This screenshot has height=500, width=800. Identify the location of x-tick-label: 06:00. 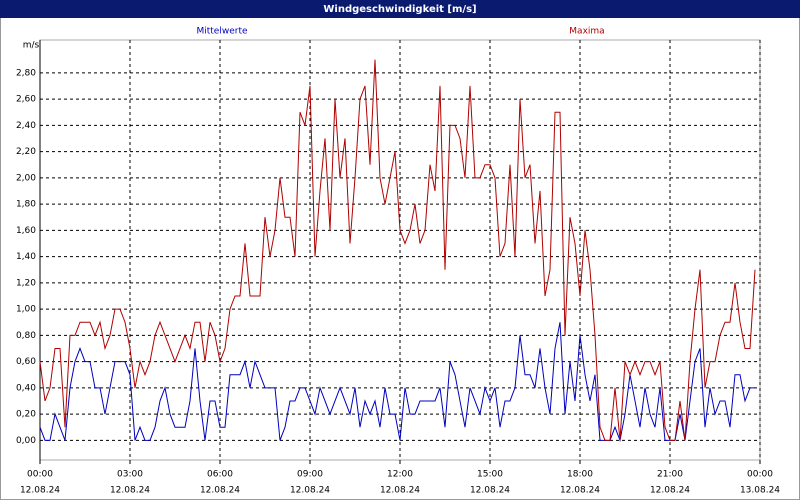
(220, 475).